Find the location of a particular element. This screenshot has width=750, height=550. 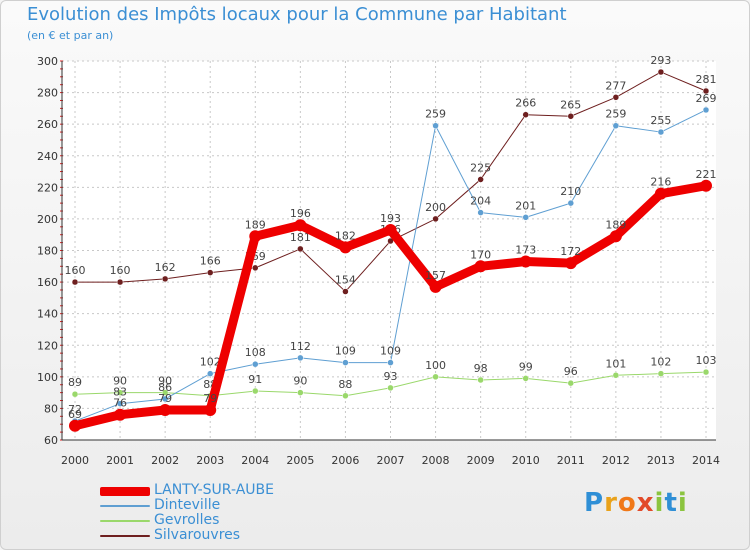

data-label-lanty-sur-aube: 79 is located at coordinates (165, 398).